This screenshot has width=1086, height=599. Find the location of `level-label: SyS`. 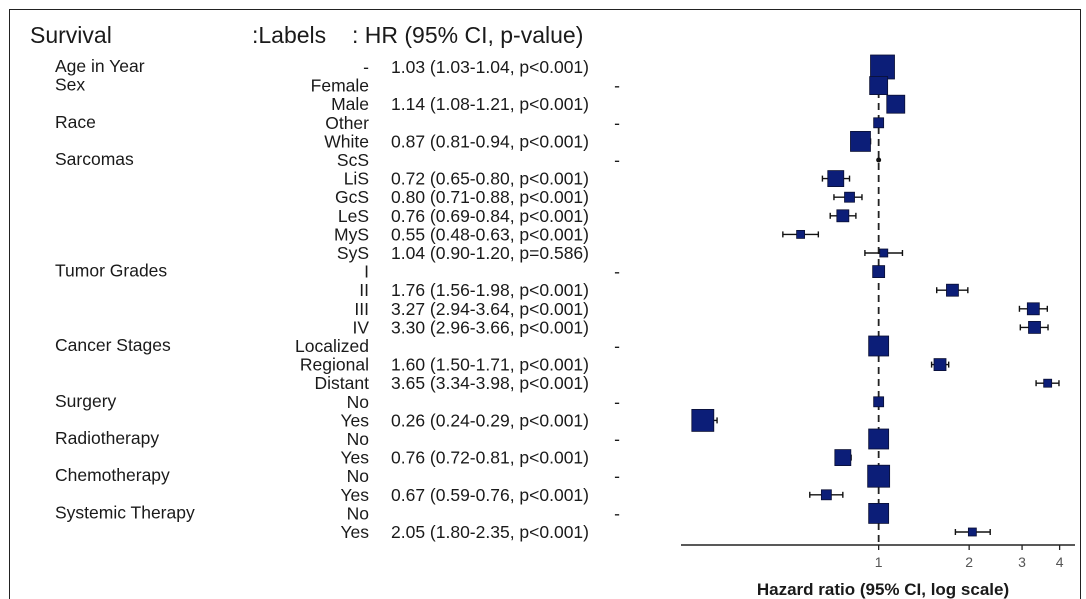

level-label: SyS is located at coordinates (353, 253).